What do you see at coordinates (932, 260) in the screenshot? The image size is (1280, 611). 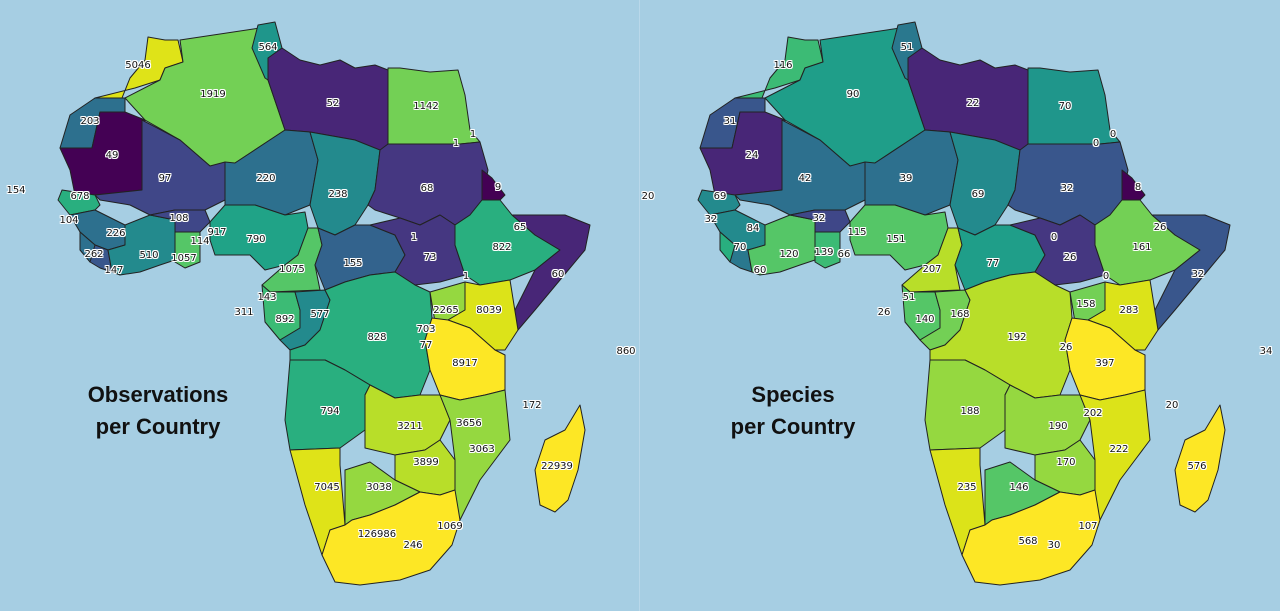 I see `country-region-cameroon` at bounding box center [932, 260].